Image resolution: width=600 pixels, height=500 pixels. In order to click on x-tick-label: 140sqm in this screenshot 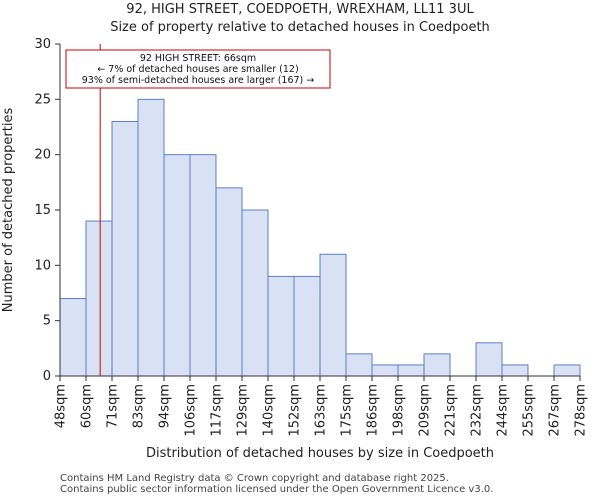, I will do `click(269, 410)`.